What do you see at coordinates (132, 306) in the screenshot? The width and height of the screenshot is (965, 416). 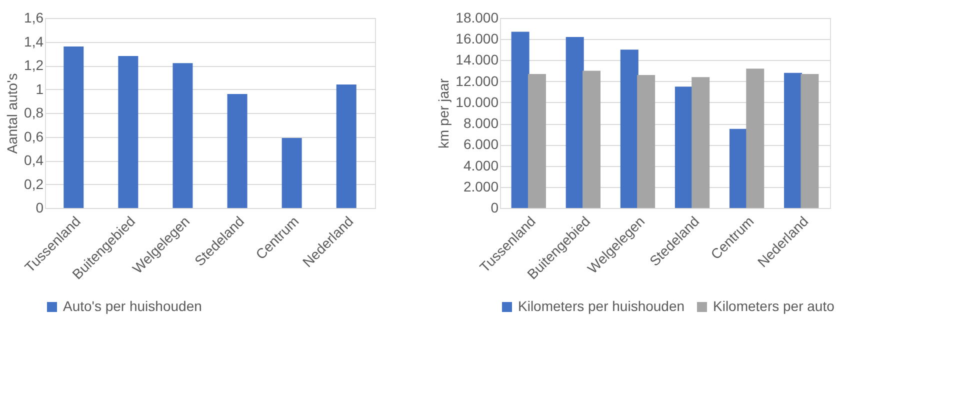 I see `legend-label: Auto's per huishouden` at bounding box center [132, 306].